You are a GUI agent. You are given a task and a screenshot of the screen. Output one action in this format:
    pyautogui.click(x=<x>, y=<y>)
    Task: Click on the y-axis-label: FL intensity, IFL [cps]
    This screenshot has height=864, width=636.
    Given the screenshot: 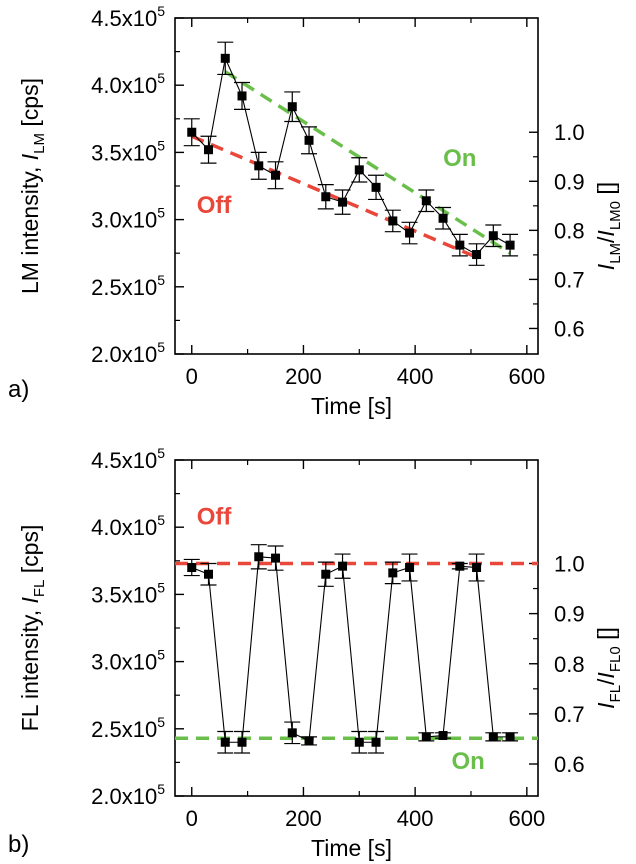 What is the action you would take?
    pyautogui.click(x=32, y=628)
    